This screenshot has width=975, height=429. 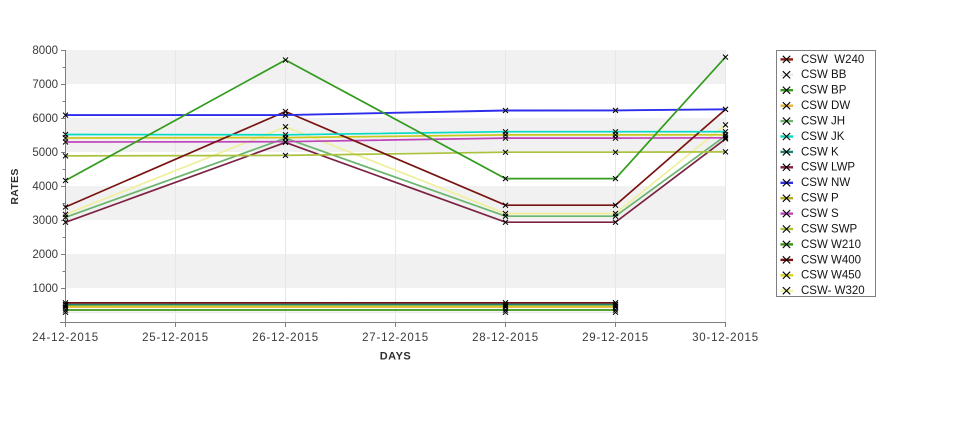 What do you see at coordinates (15, 186) in the screenshot?
I see `svg-text: RATES` at bounding box center [15, 186].